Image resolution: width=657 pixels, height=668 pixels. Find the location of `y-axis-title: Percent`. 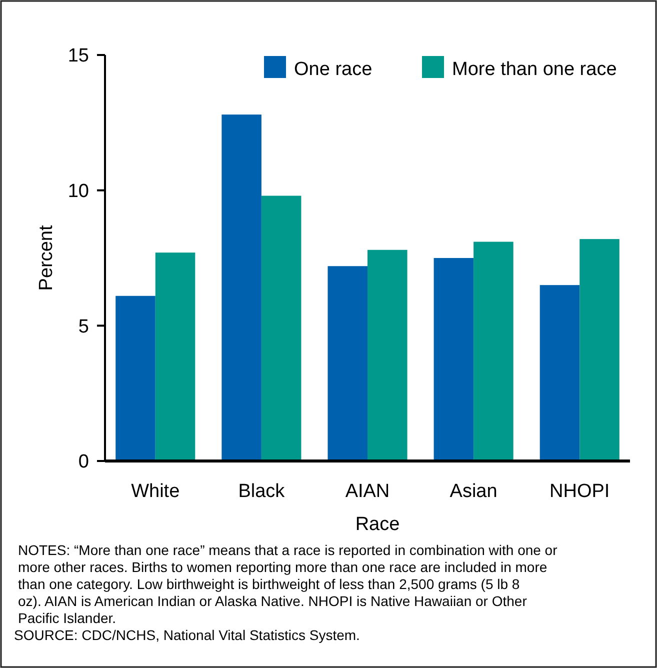

y-axis-title: Percent is located at coordinates (46, 257).